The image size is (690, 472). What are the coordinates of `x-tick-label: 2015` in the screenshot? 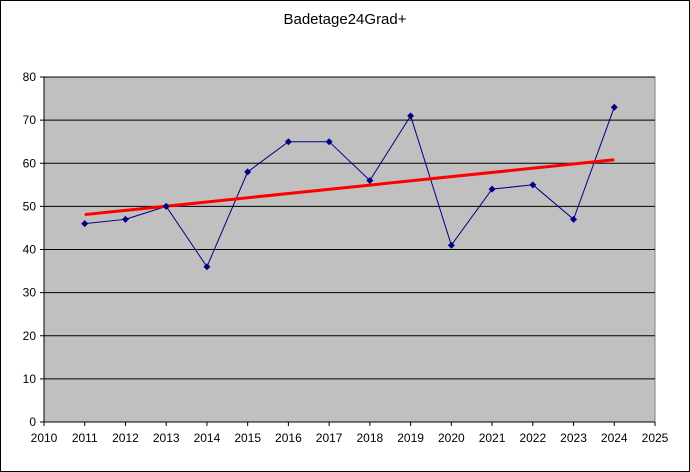 It's located at (247, 438).